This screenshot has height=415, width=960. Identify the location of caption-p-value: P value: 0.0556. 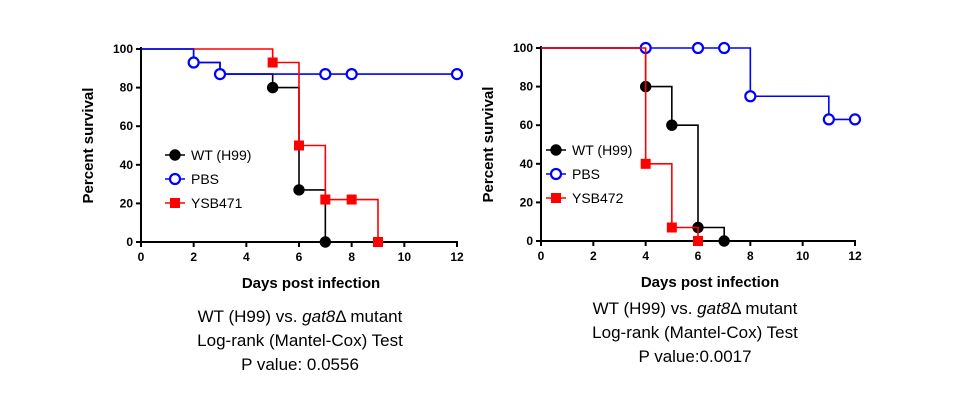
(300, 364).